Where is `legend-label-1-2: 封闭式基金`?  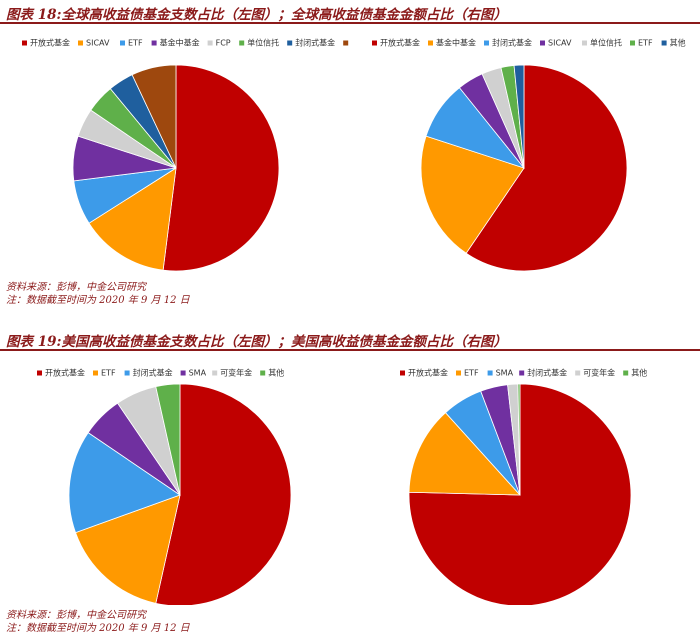
legend-label-1-2: 封闭式基金 is located at coordinates (512, 43).